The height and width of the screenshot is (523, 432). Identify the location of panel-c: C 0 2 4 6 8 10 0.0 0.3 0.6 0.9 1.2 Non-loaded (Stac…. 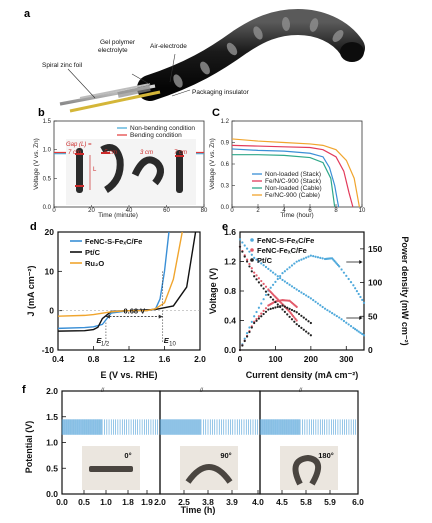
(287, 163).